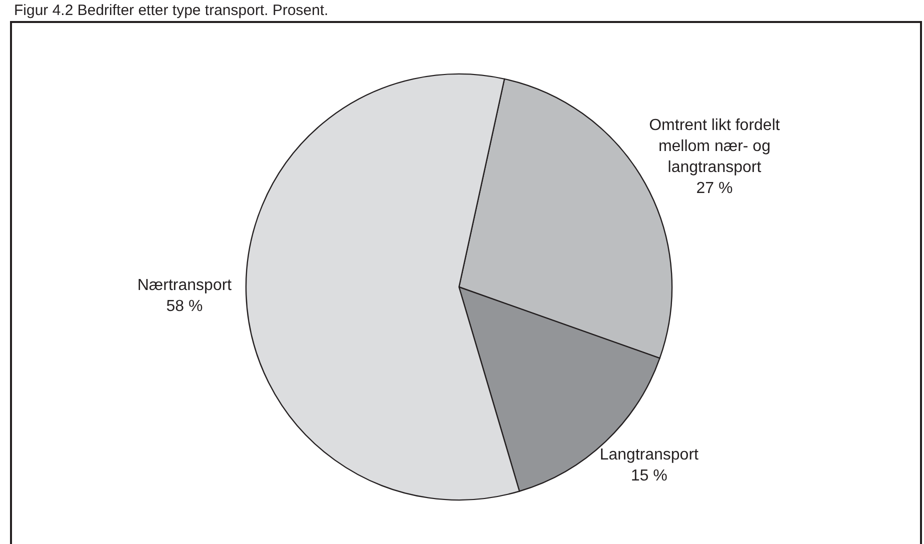 The width and height of the screenshot is (924, 544). I want to click on slice-label: Omtrent likt fordelt mellom nær- og langtransport, so click(714, 146).